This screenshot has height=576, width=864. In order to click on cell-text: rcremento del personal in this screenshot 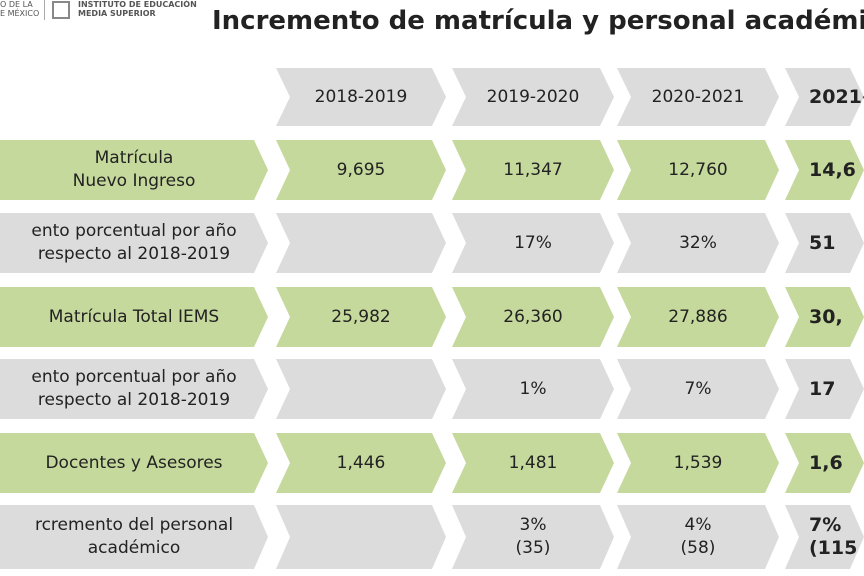, I will do `click(134, 525)`.